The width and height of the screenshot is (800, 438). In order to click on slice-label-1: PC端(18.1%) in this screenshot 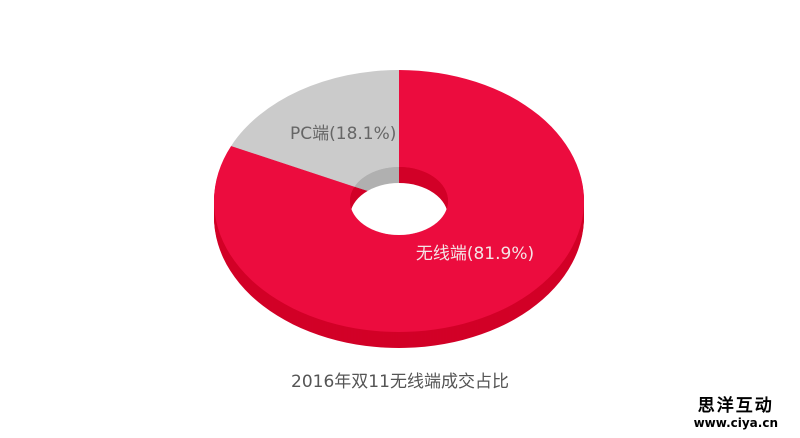, I will do `click(343, 134)`.